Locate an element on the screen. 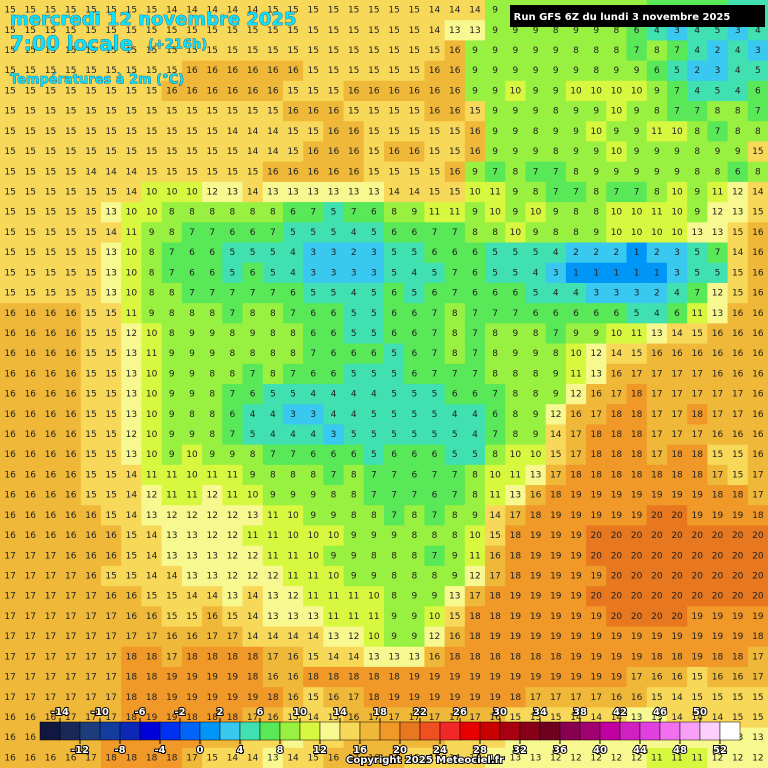  temp-value: 20 is located at coordinates (738, 536).